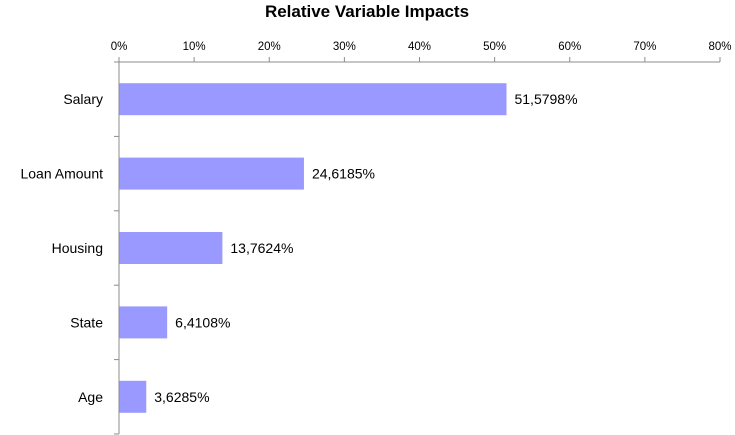  What do you see at coordinates (202, 322) in the screenshot?
I see `data-label: 6,4108%` at bounding box center [202, 322].